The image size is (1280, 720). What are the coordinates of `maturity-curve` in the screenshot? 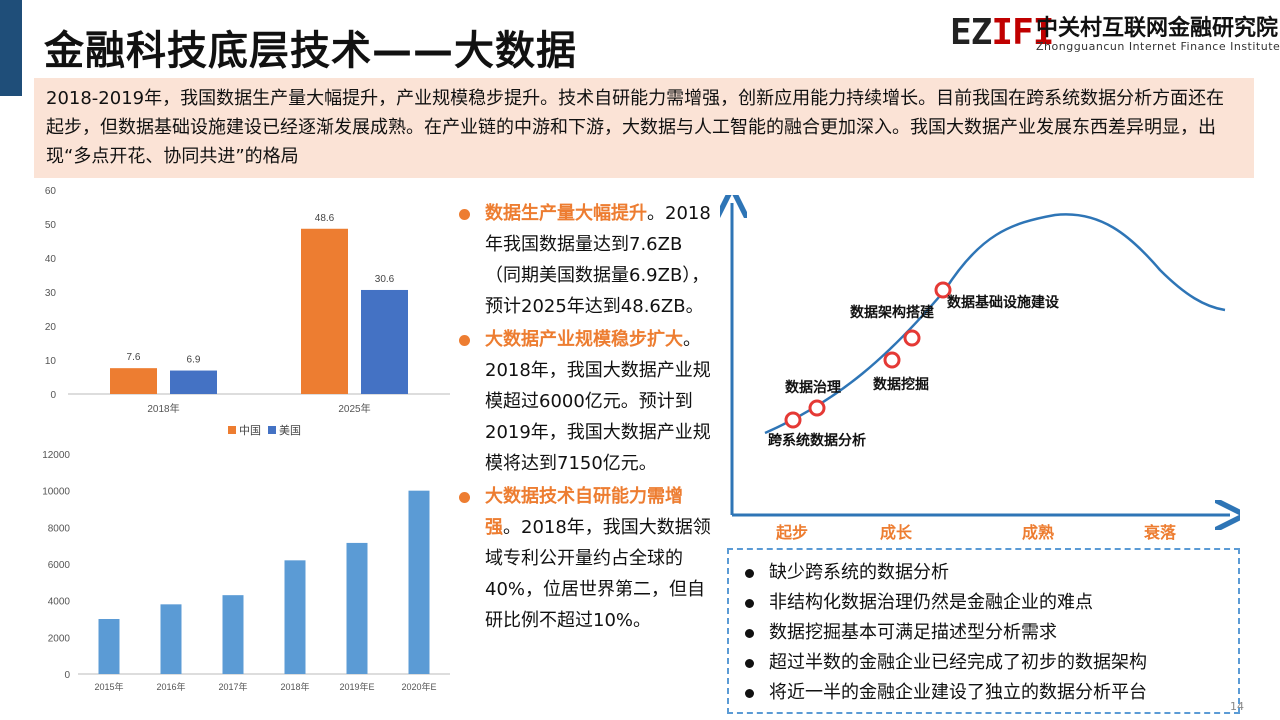 It's located at (995, 324).